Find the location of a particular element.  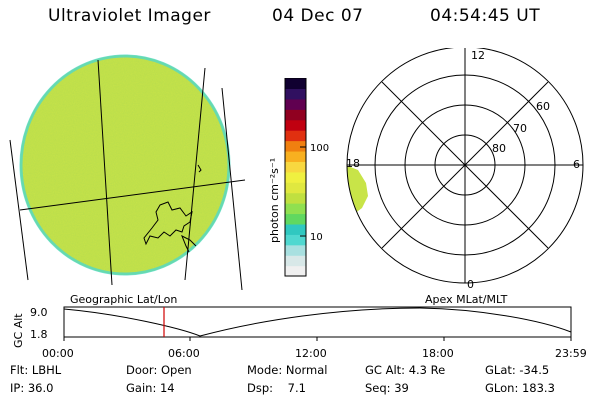

timeline-frame is located at coordinates (317, 322).